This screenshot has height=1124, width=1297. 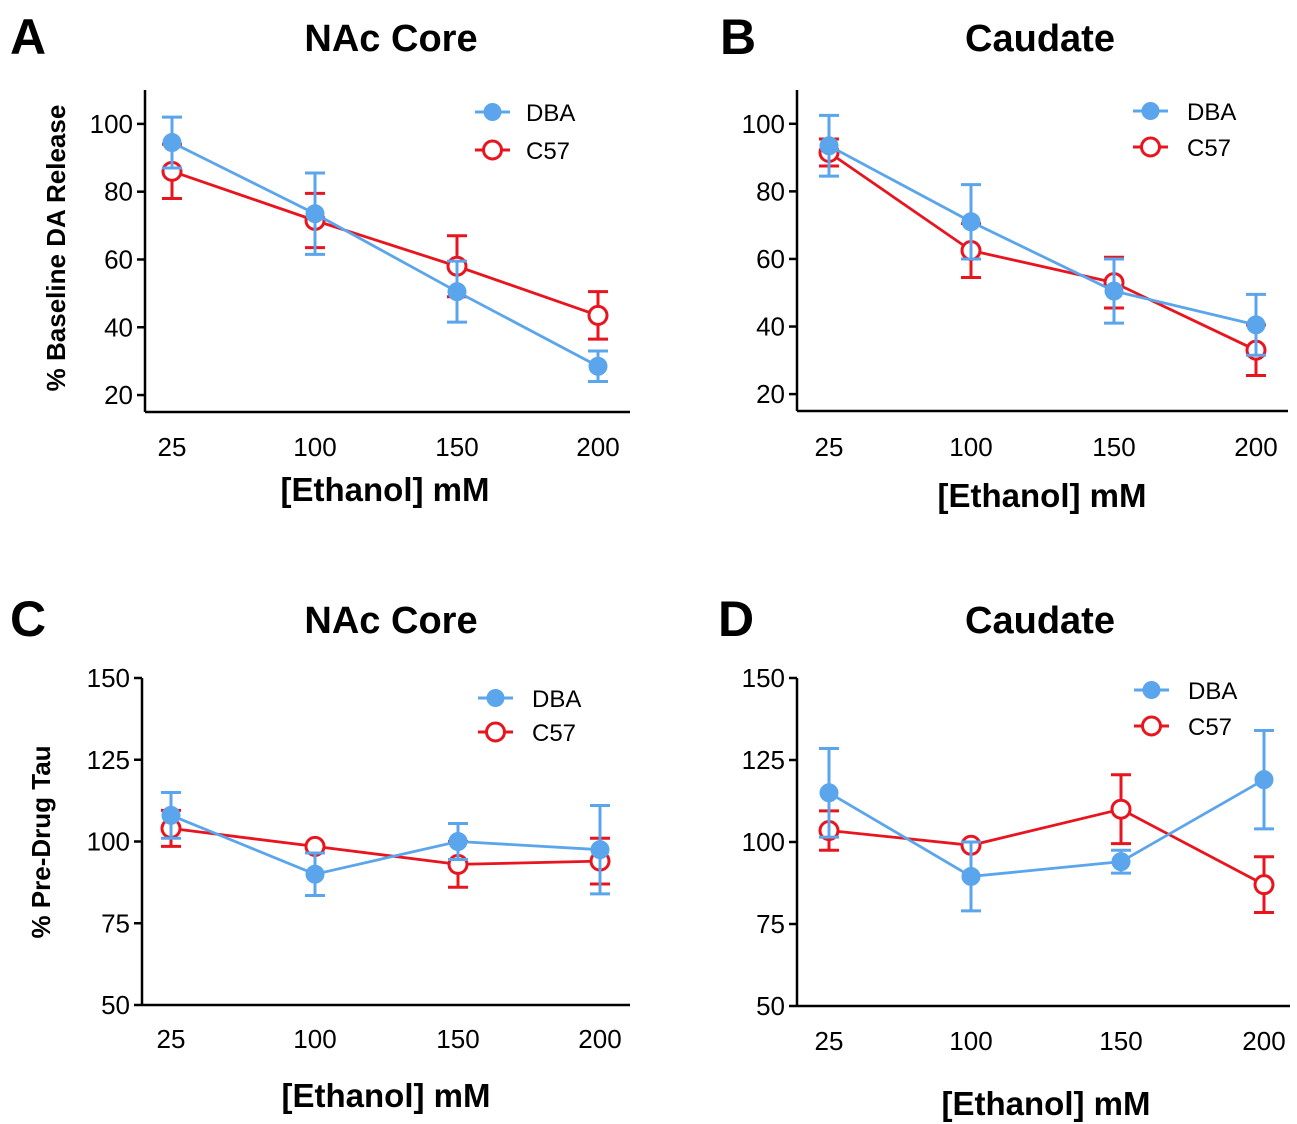 What do you see at coordinates (41, 841) in the screenshot?
I see `y-axis-title: % Pre-Drug Tau` at bounding box center [41, 841].